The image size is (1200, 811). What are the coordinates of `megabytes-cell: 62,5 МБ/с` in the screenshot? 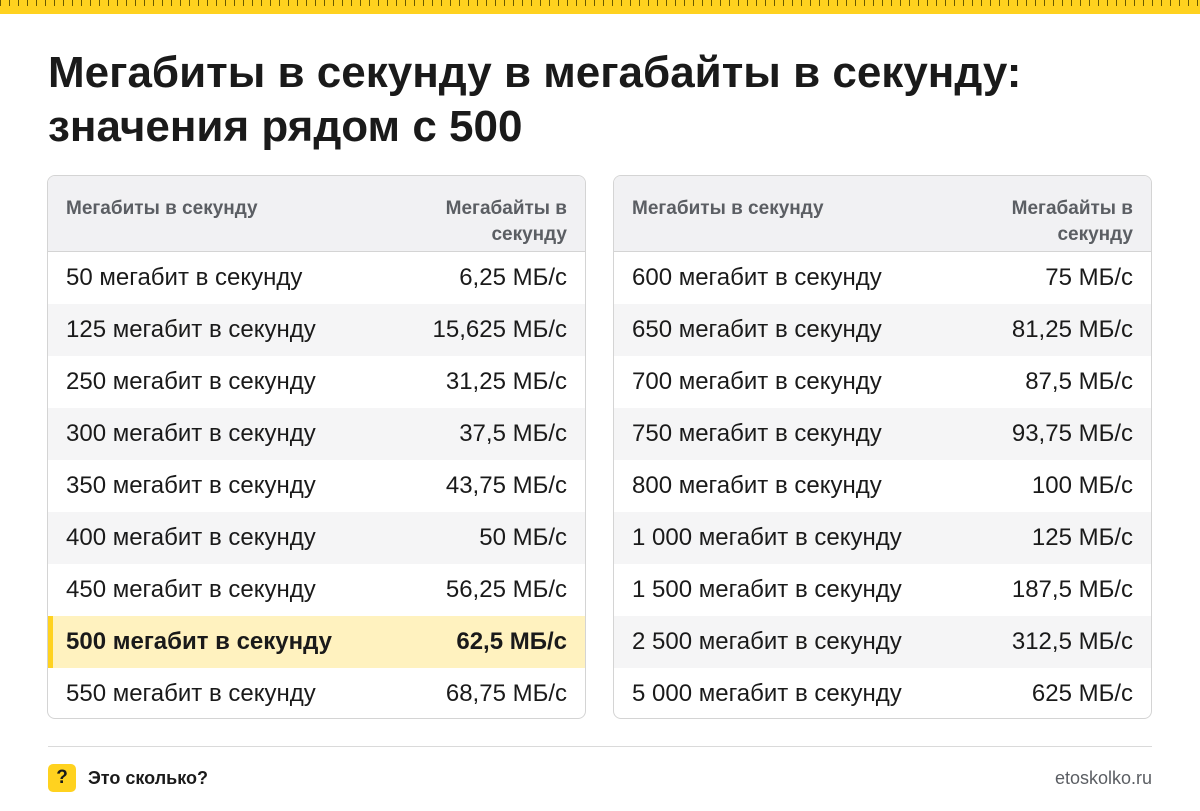 It's located at (511, 641).